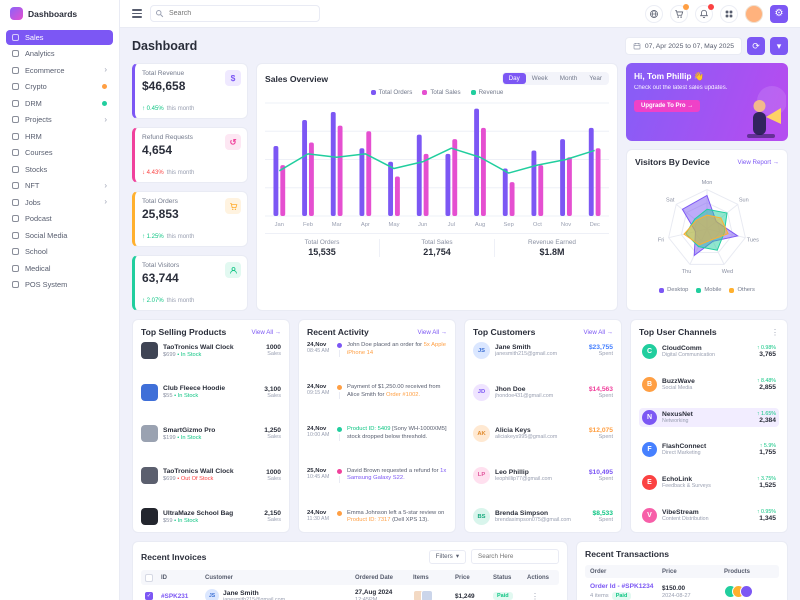 The width and height of the screenshot is (800, 600). Describe the element at coordinates (535, 595) in the screenshot. I see `row-actions-icon: ⋮` at that location.